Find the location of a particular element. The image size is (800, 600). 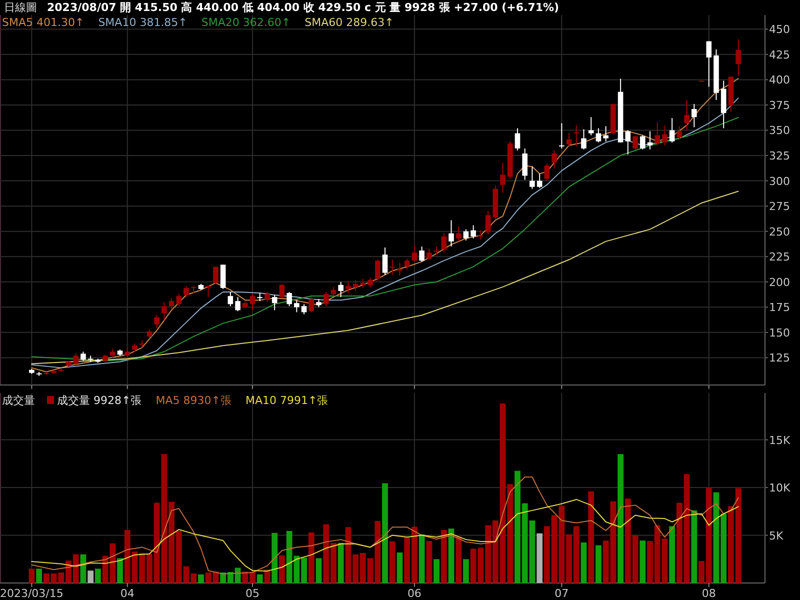

text: SMA10 381.85↑ is located at coordinates (143, 22).